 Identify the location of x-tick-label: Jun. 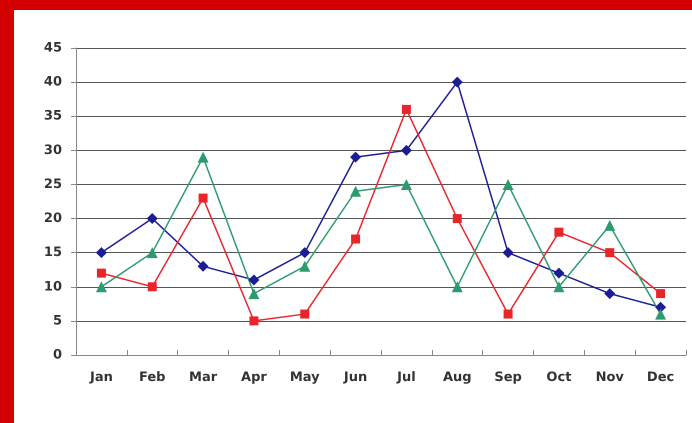
(355, 377).